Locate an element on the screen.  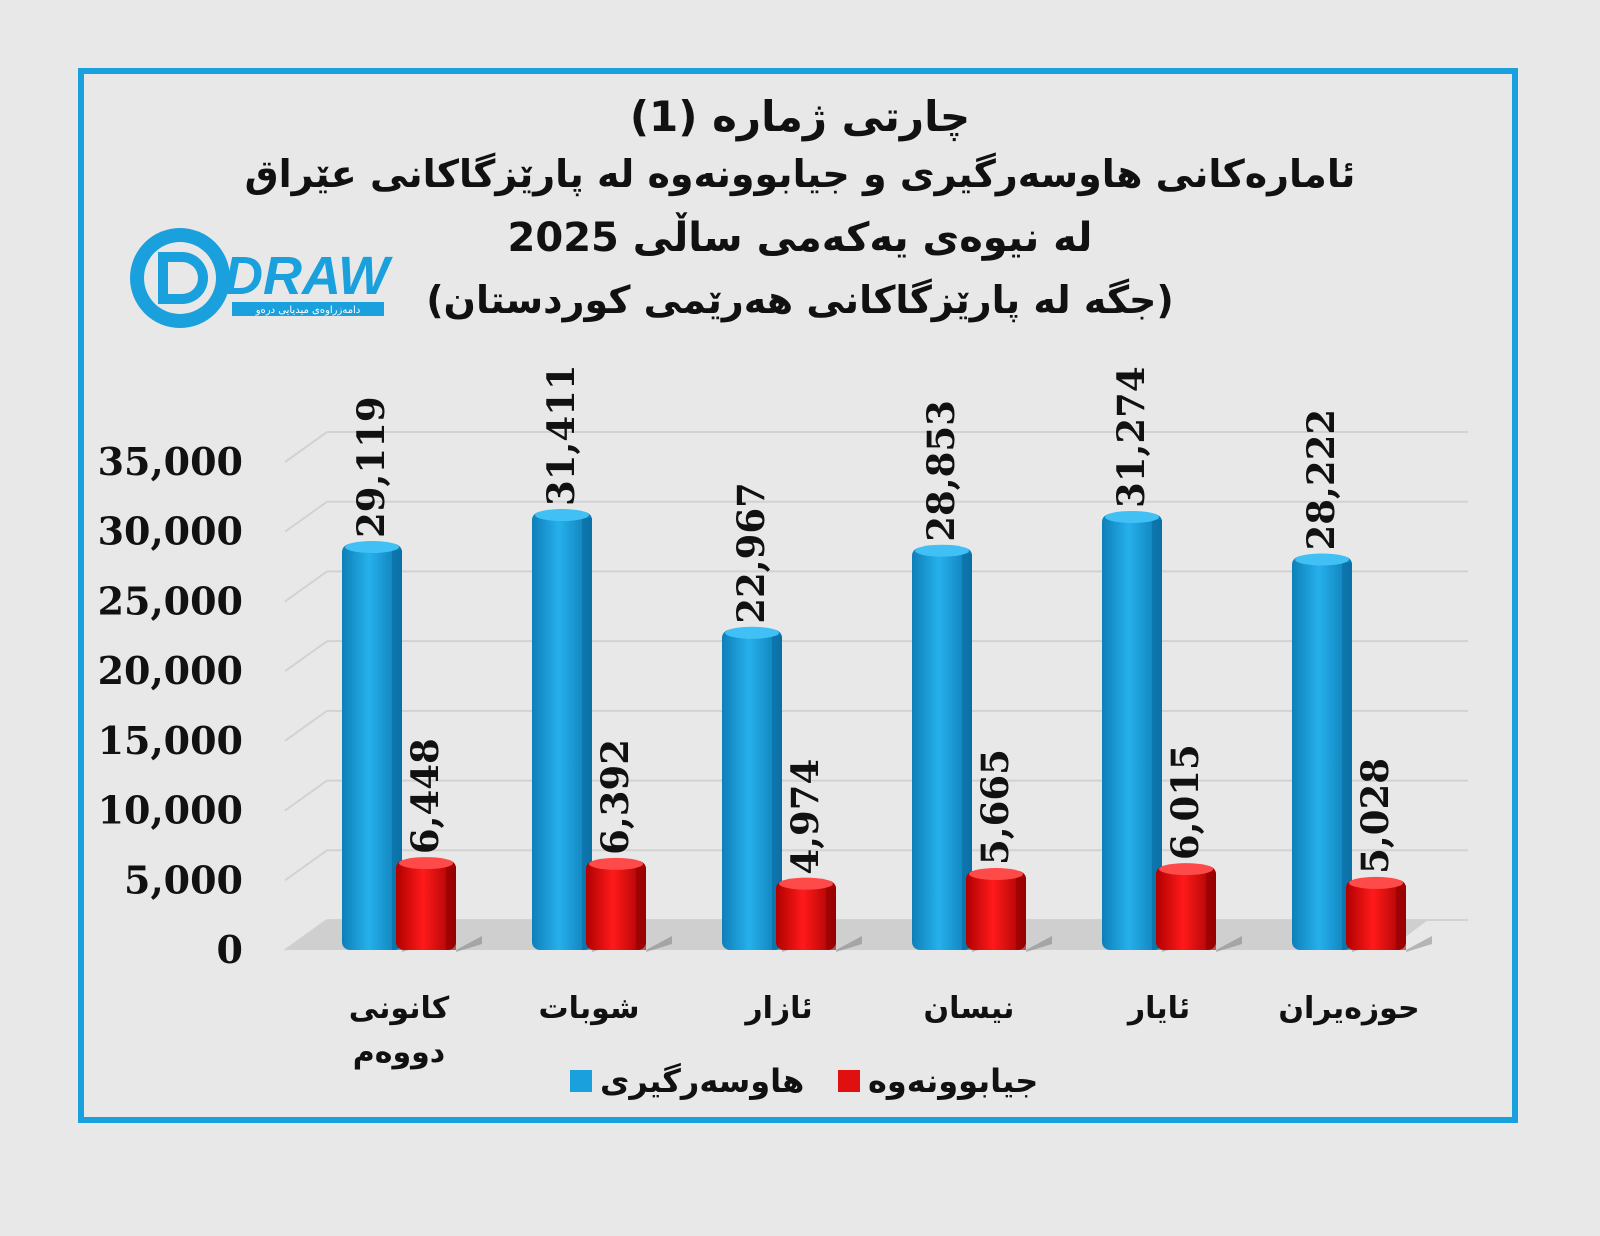
legend-label: جیابوونەوە is located at coordinates (953, 1081).